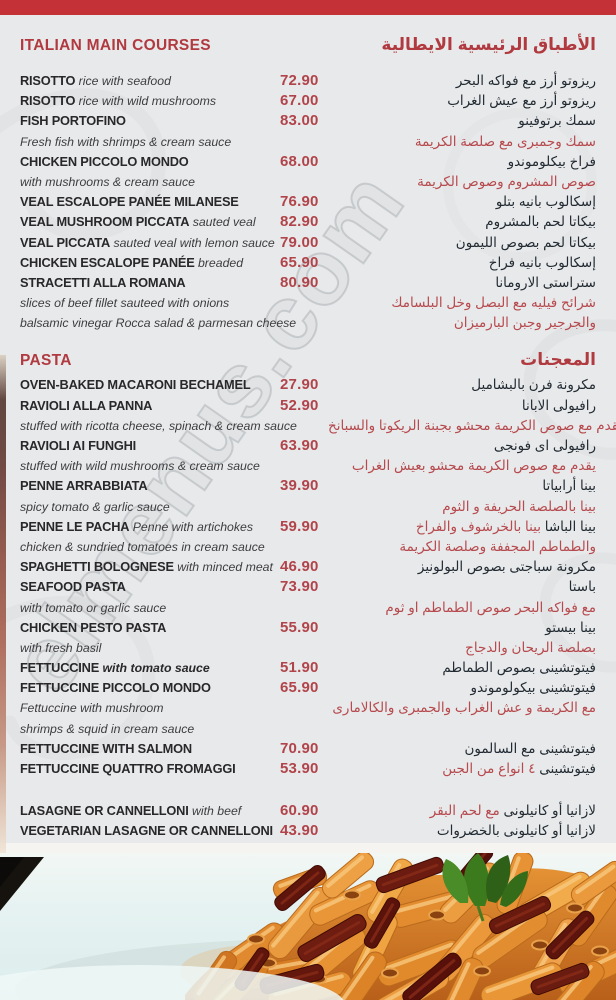  I want to click on item-name-en: RAVIOLI AI FUNGHI, so click(78, 445).